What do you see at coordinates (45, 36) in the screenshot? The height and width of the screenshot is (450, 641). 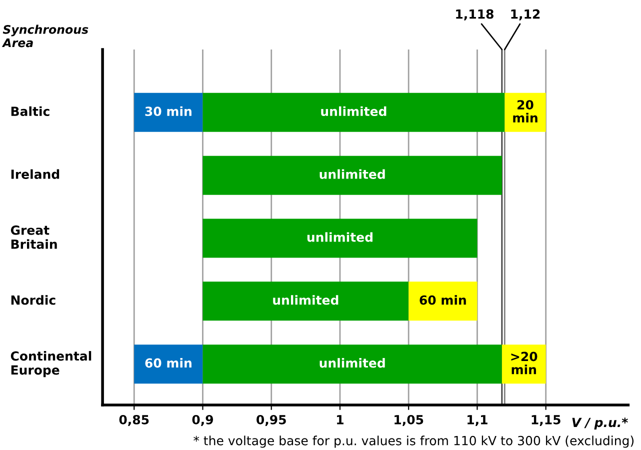 I see `y-axis-title: Synchronous Area` at bounding box center [45, 36].